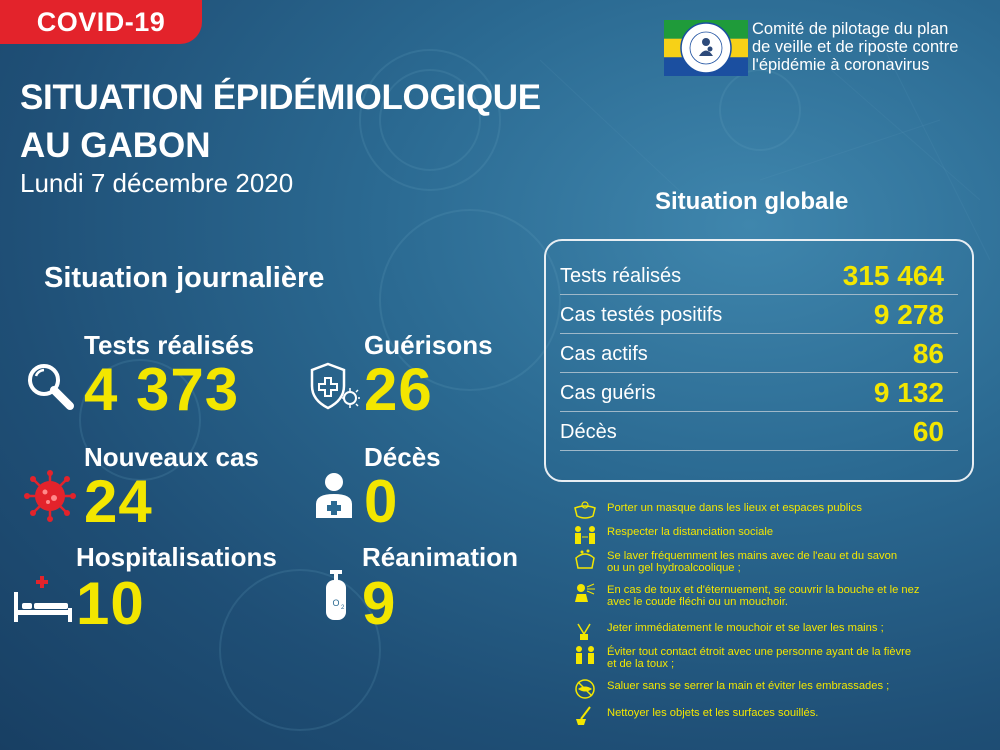 Image resolution: width=1000 pixels, height=750 pixels. What do you see at coordinates (752, 201) in the screenshot?
I see `global-section-title: Situation globale` at bounding box center [752, 201].